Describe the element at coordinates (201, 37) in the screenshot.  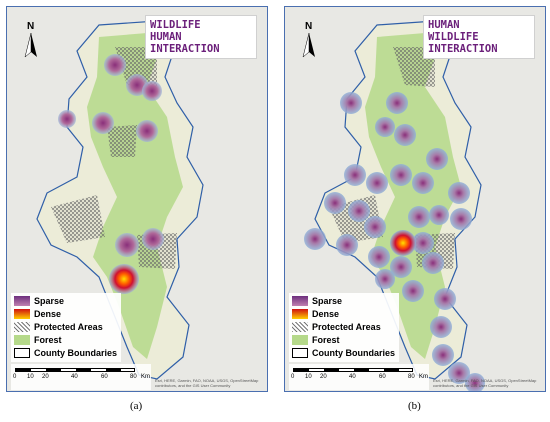
I see `map-title: WILDLIFE HUMAN INTERACTION` at that location.